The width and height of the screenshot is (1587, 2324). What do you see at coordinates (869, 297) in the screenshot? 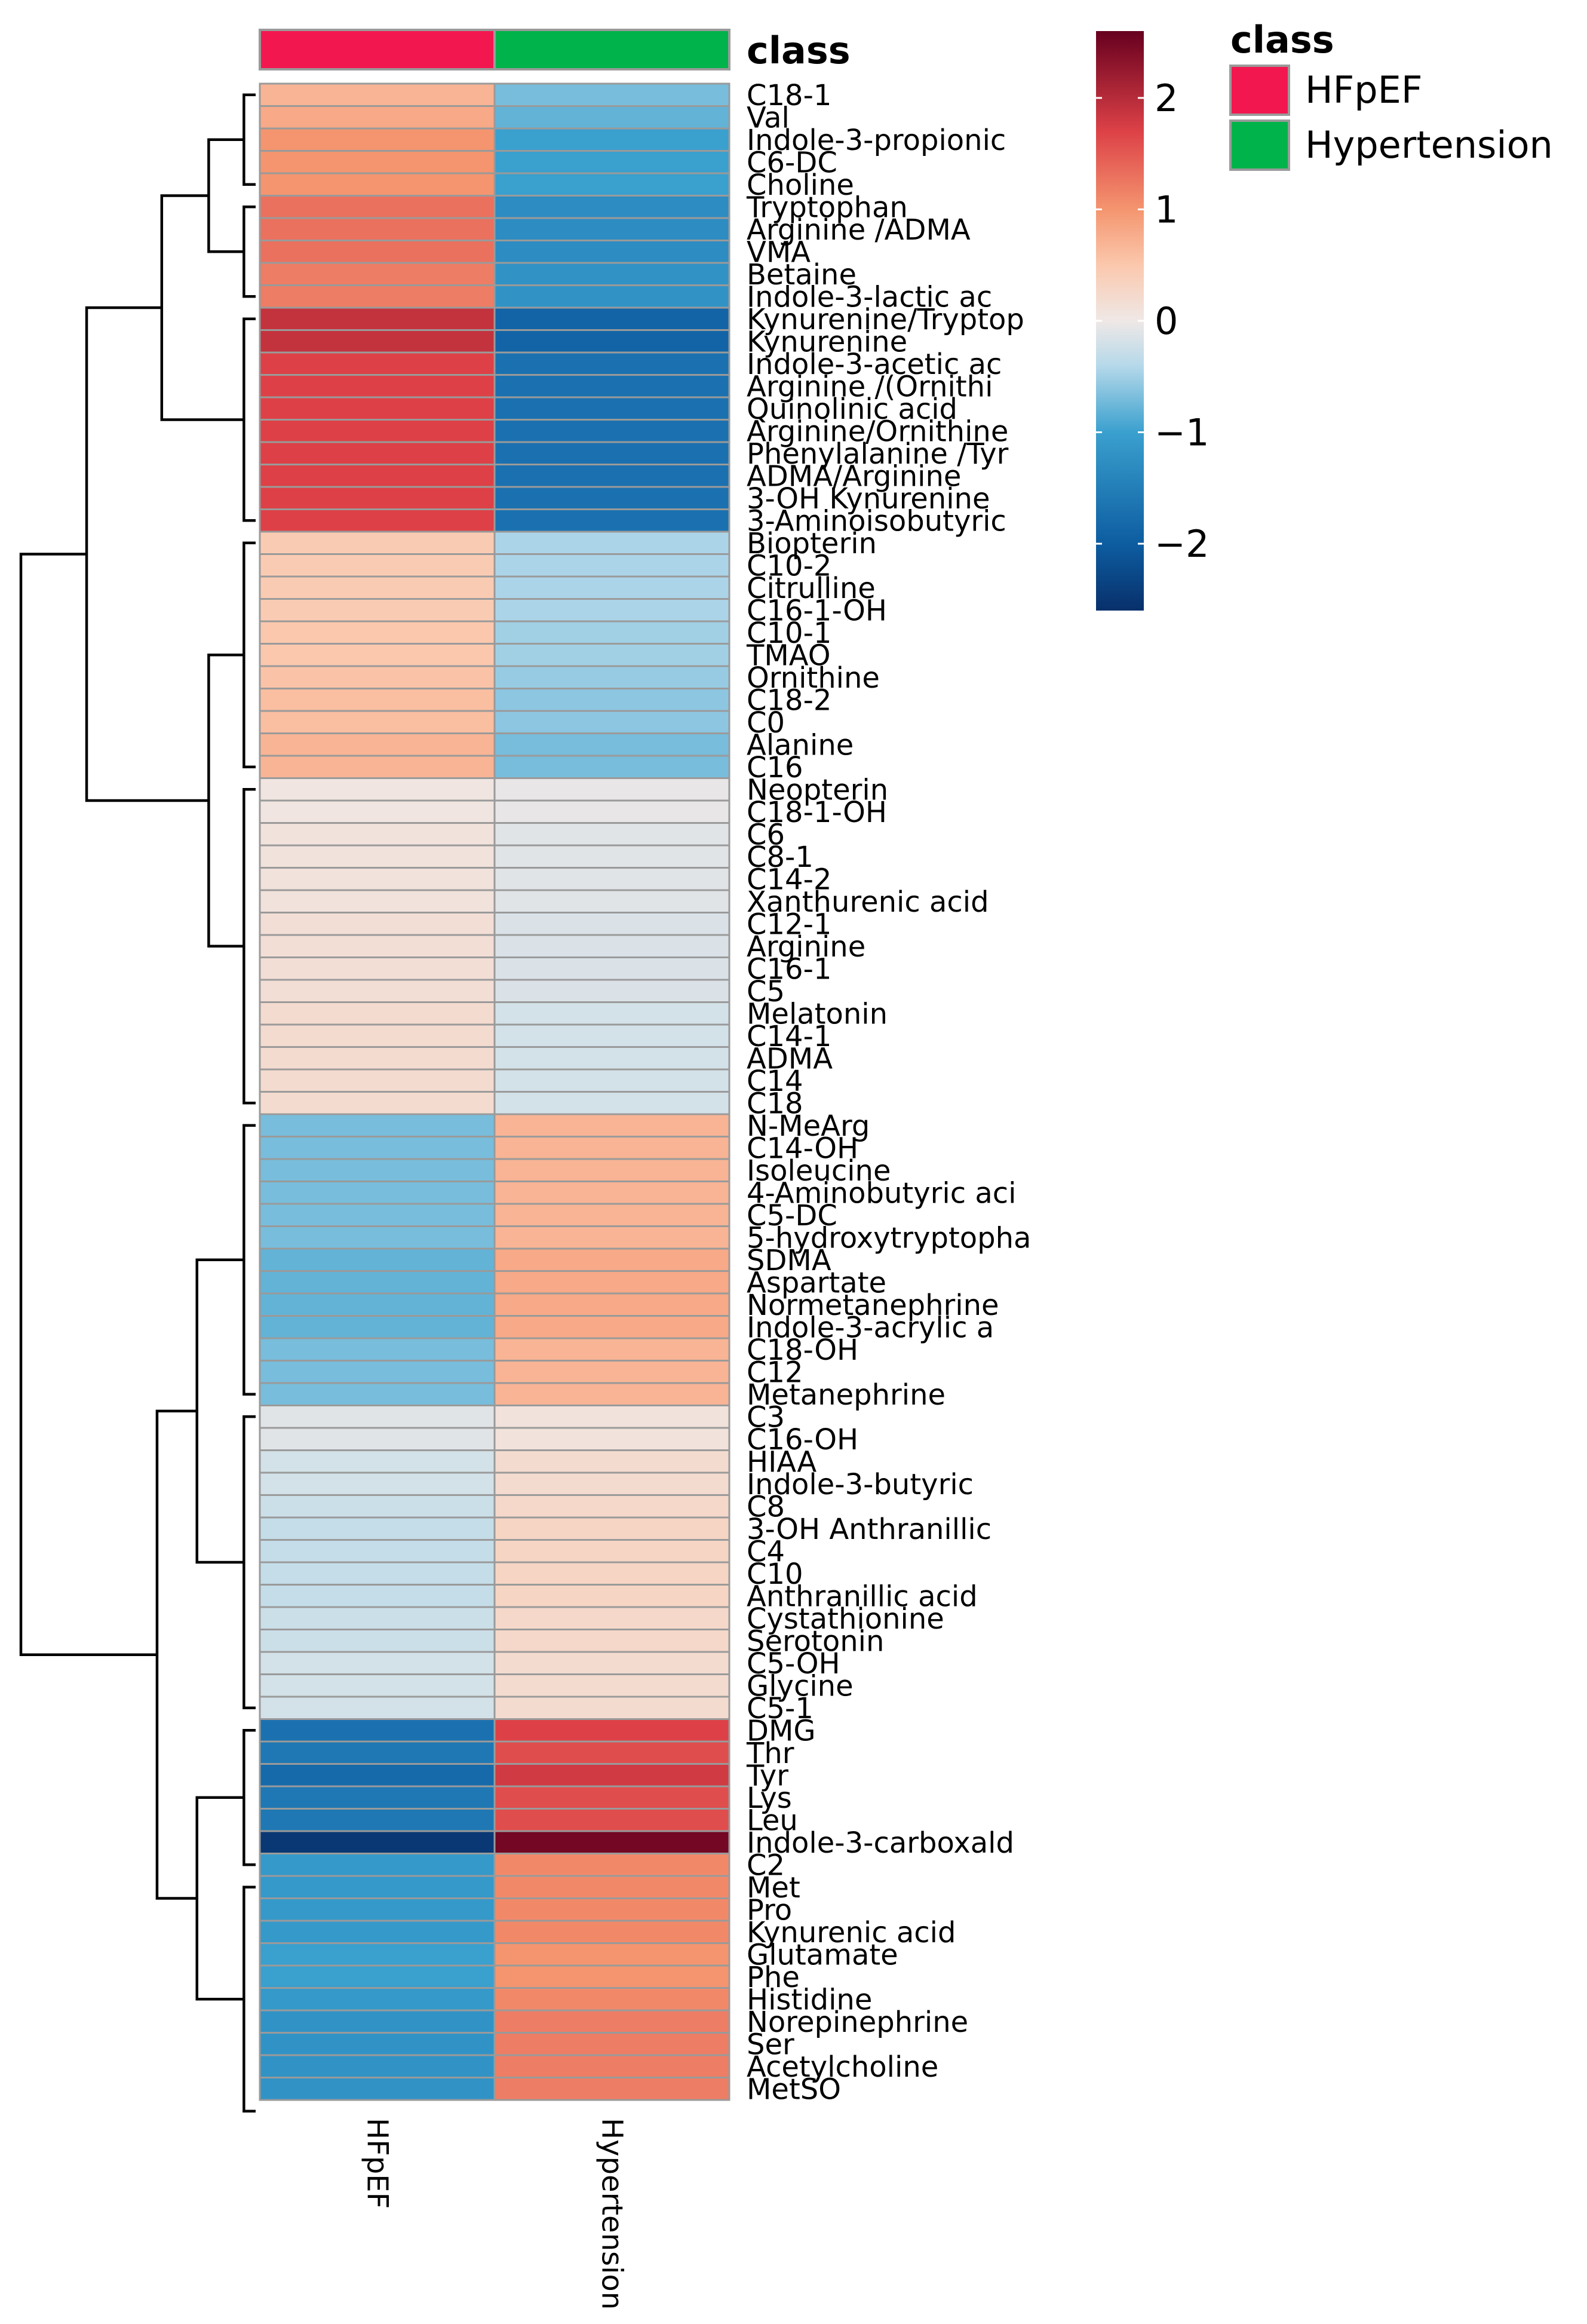
I see `row-label: Indole-3-lactic ac` at bounding box center [869, 297].